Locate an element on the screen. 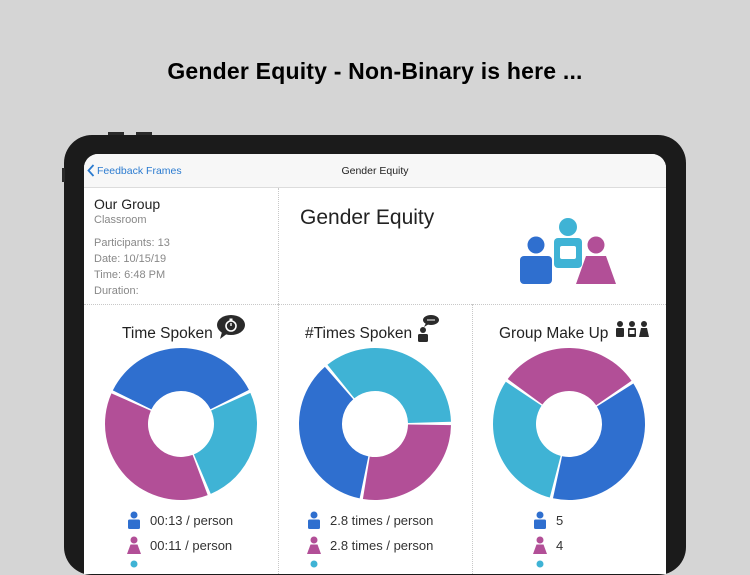 Image resolution: width=750 pixels, height=575 pixels. group-people-icon is located at coordinates (632, 329).